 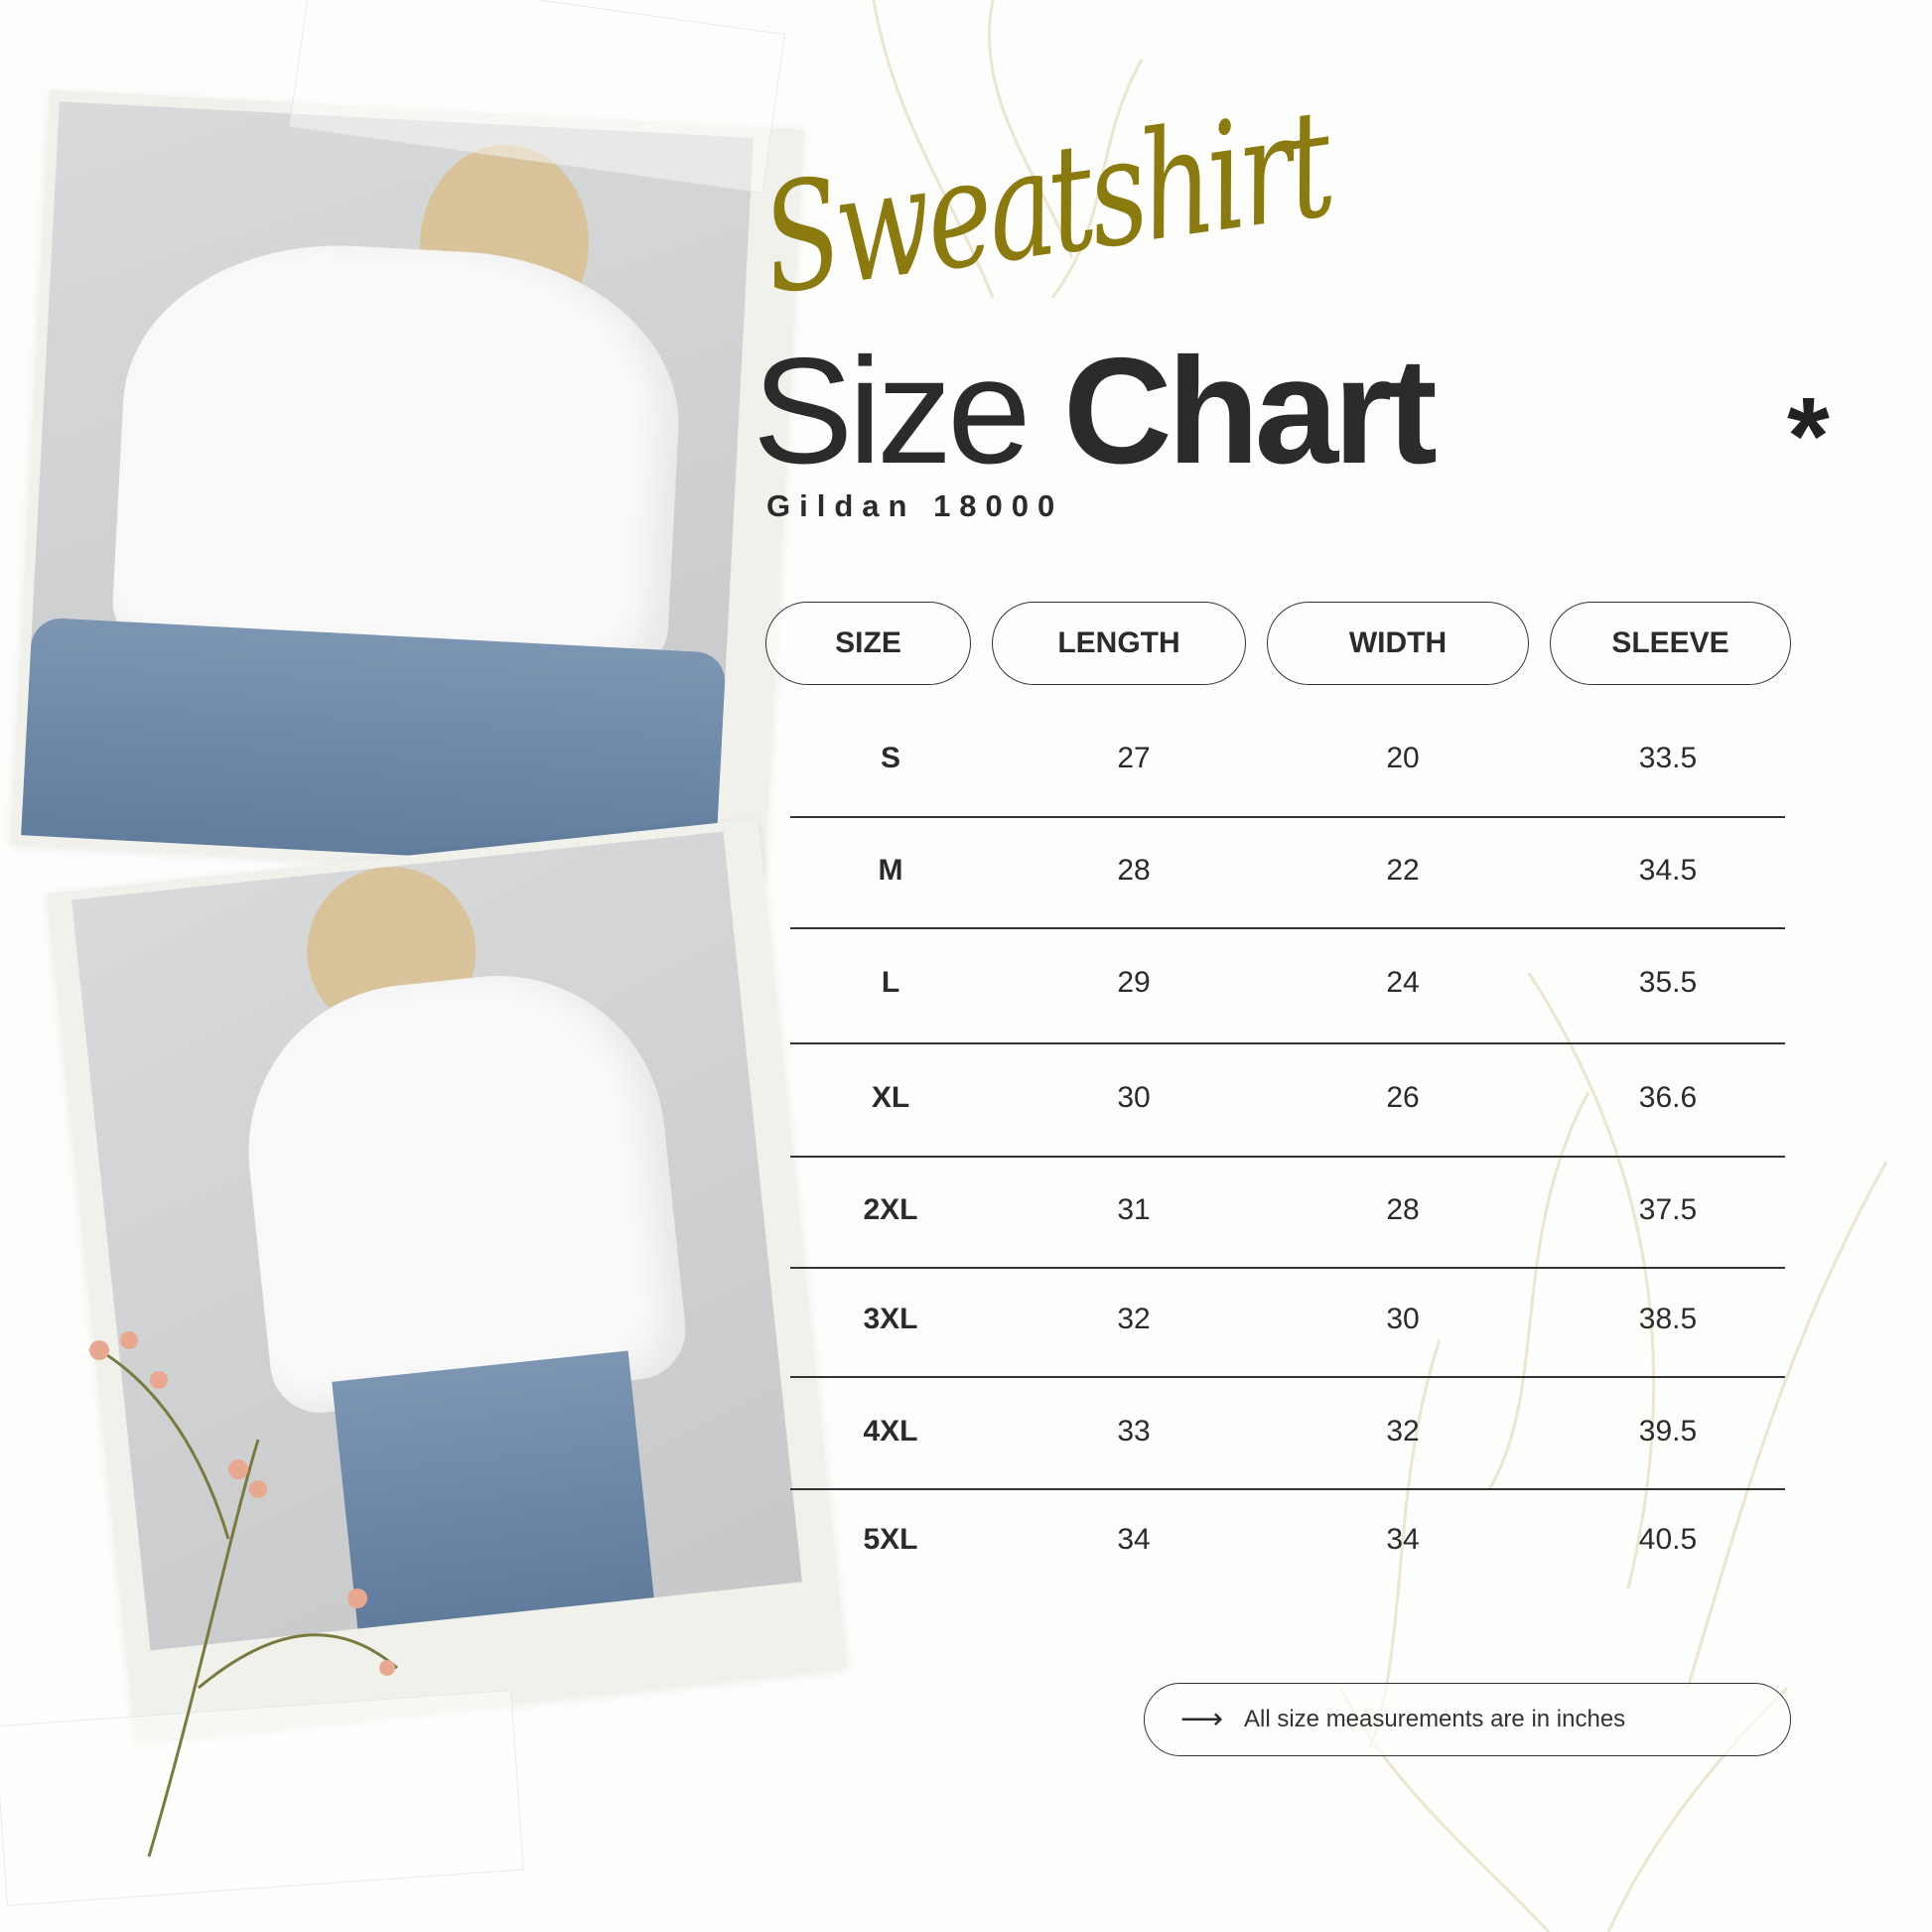 What do you see at coordinates (1668, 758) in the screenshot?
I see `cell-sleeve: 33.5` at bounding box center [1668, 758].